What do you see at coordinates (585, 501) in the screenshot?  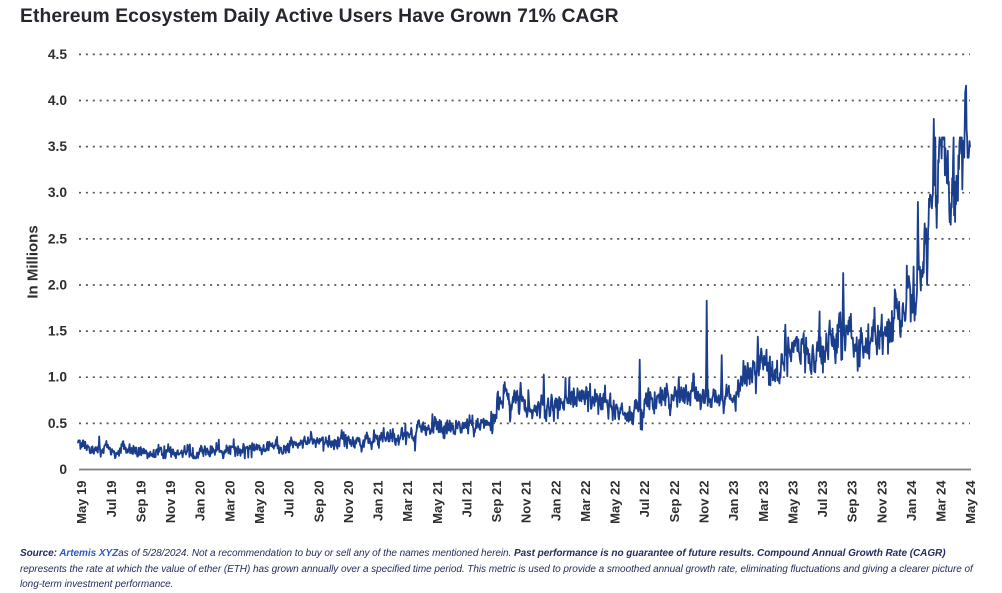 I see `svg-text: Mar 22` at bounding box center [585, 501].